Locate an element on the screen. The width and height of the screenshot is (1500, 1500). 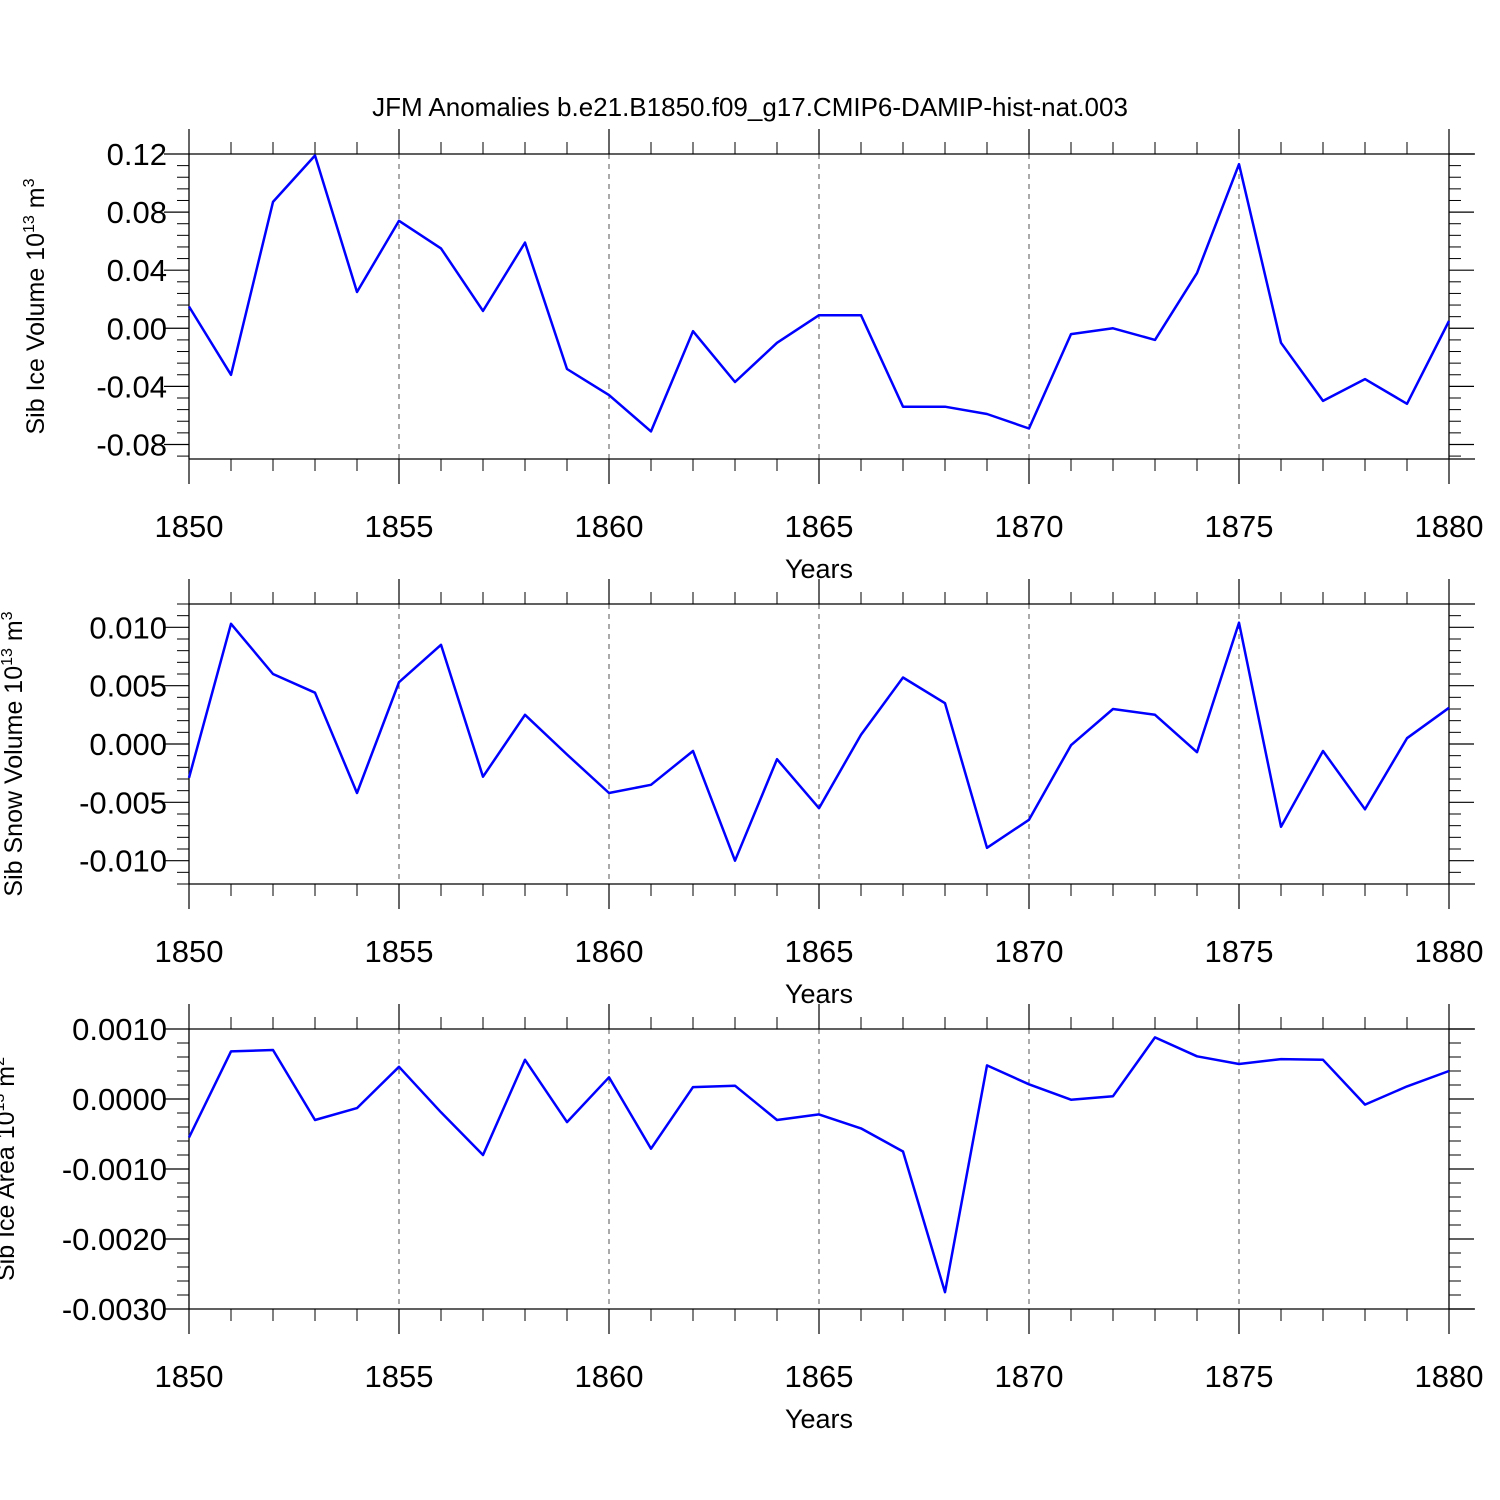
y-tick-label: 0.010 is located at coordinates (128, 627).